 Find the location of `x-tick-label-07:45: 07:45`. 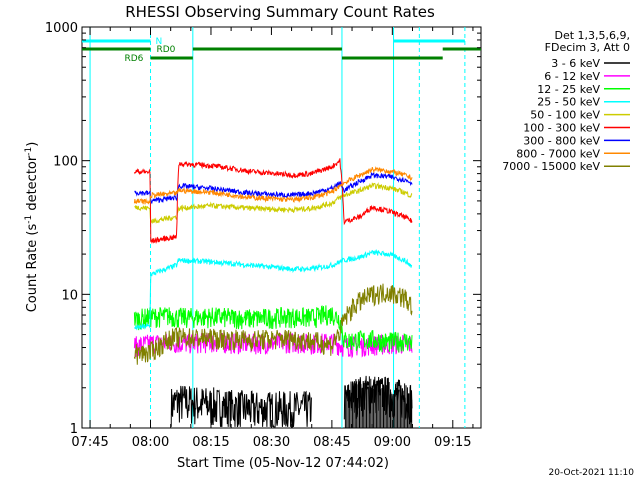

x-tick-label-07:45: 07:45 is located at coordinates (89, 442).